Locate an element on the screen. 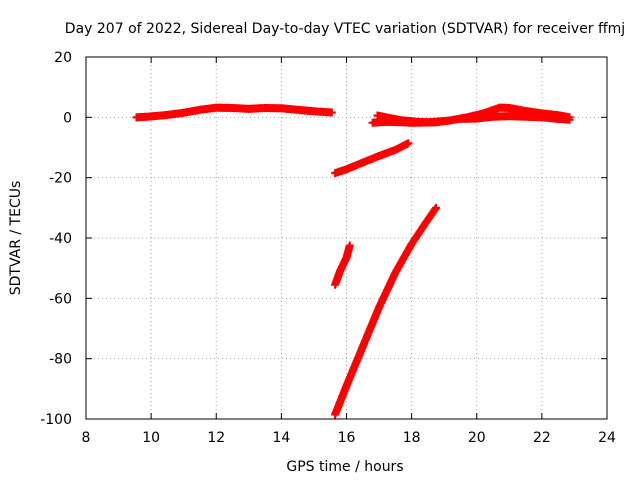  x-axis-label: GPS time / hours is located at coordinates (344, 467).